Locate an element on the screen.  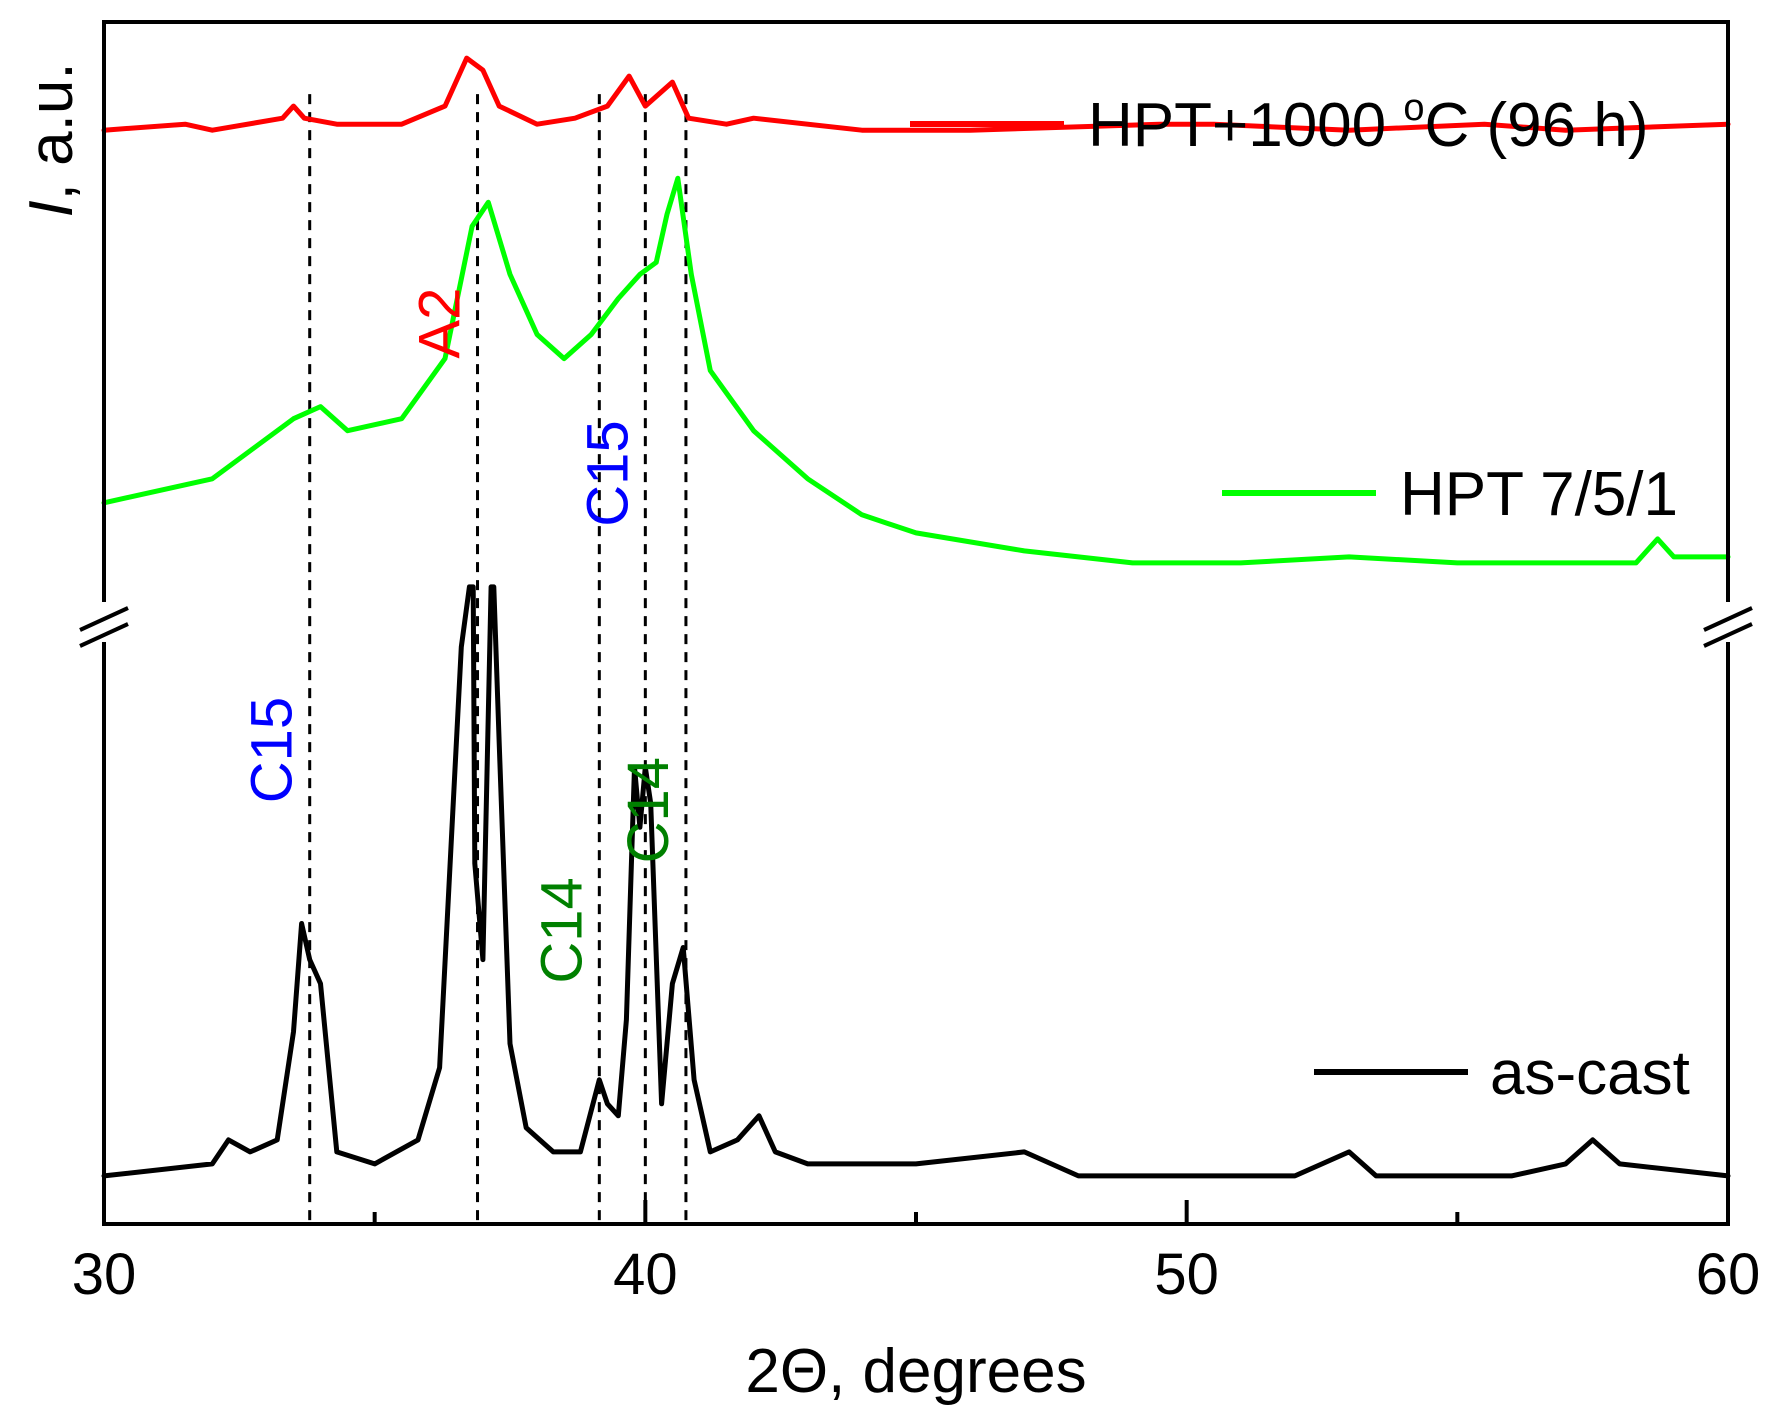
axis-break-marks is located at coordinates (916, 625).